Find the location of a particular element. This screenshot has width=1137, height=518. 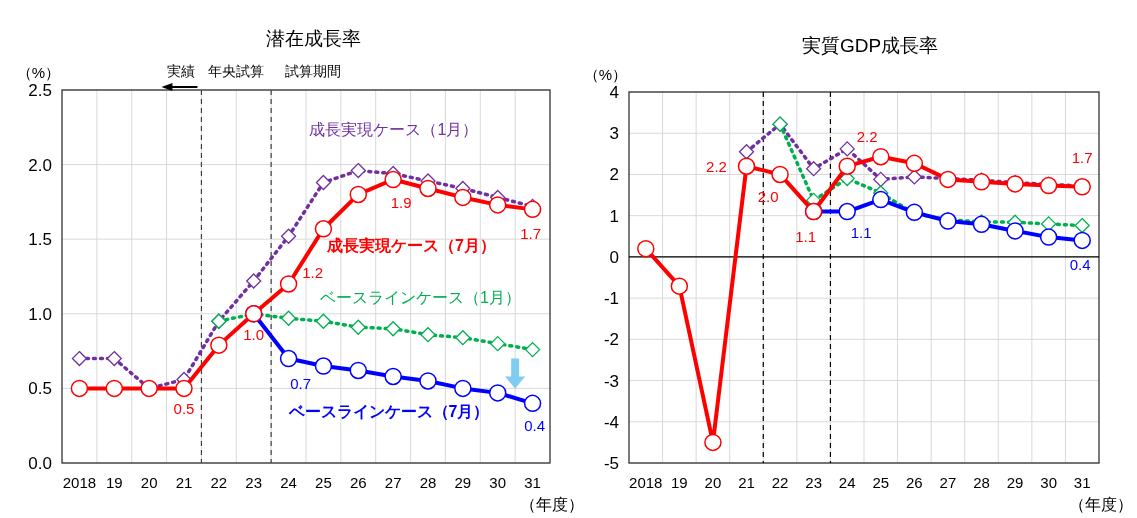

y-tick-label: -3 is located at coordinates (611, 381).